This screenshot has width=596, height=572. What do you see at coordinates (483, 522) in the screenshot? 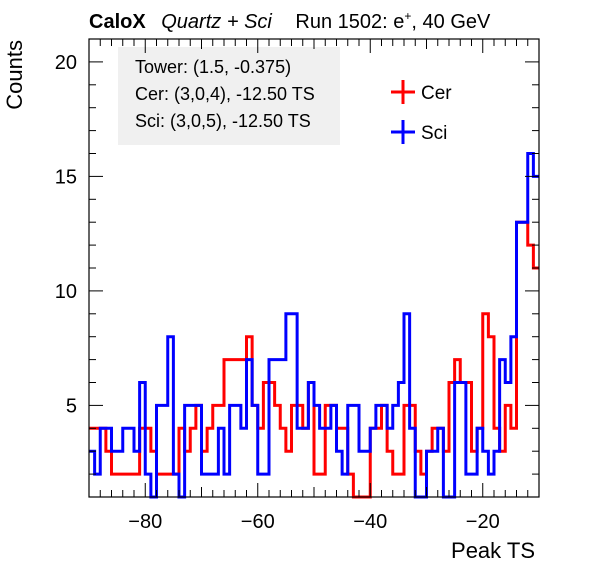
I see `x-tick-label: −20` at bounding box center [483, 522].